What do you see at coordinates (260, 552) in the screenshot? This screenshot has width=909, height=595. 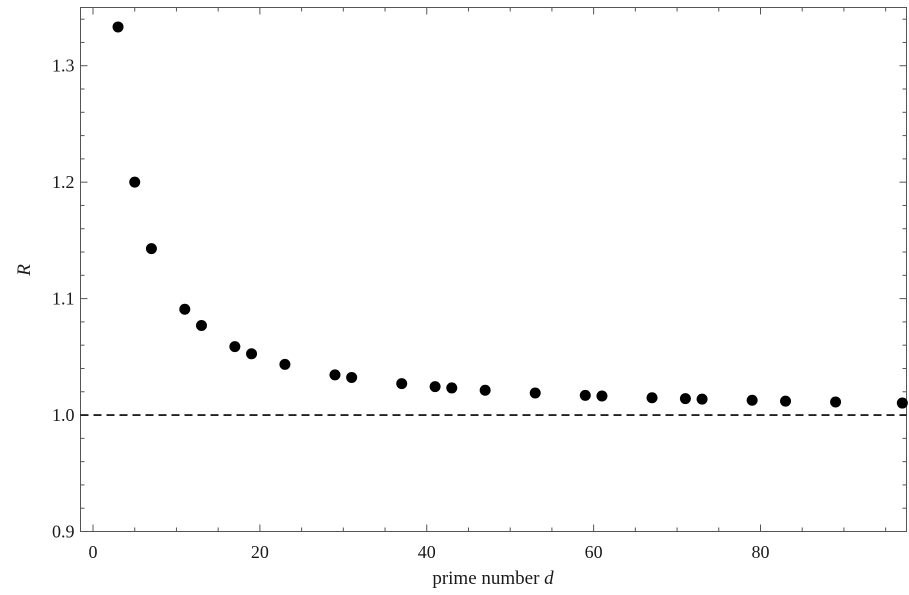 I see `x-tick-label: 20` at bounding box center [260, 552].